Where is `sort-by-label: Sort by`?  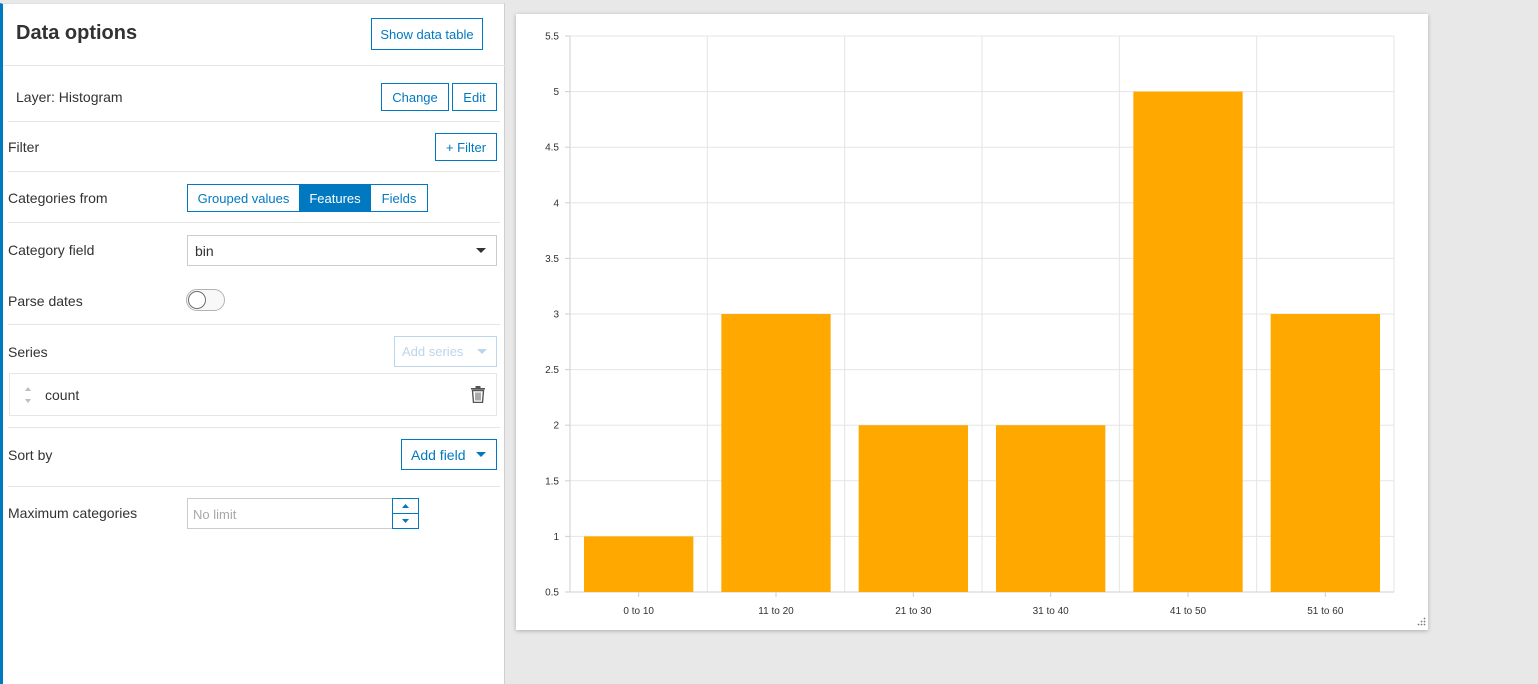
sort-by-label: Sort by is located at coordinates (30, 455).